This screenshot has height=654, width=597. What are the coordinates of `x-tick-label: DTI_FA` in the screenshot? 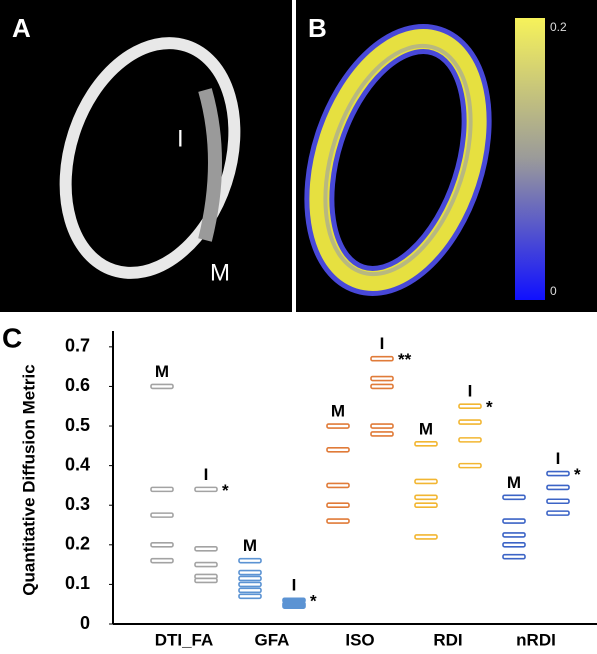 It's located at (184, 639).